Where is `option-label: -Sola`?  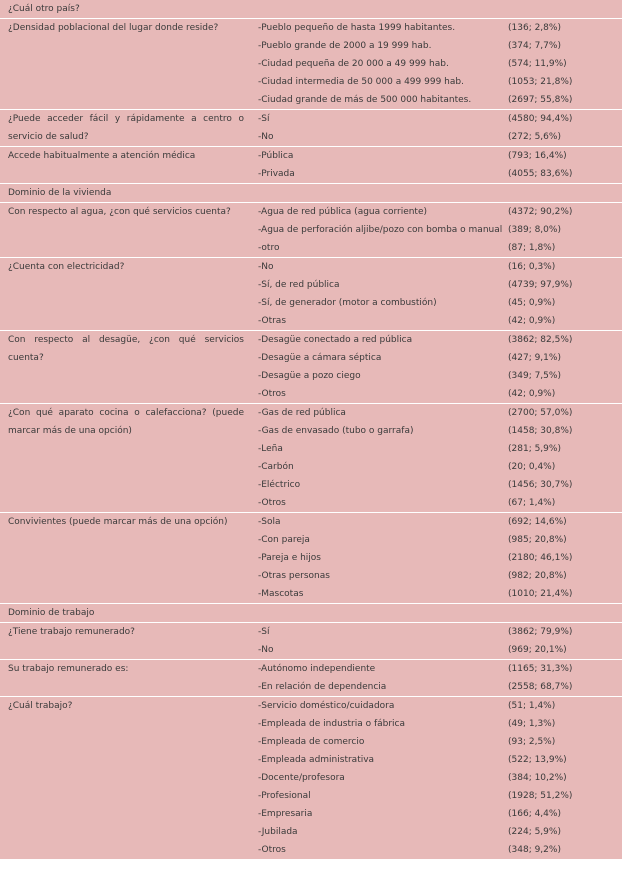 option-label: -Sola is located at coordinates (269, 522).